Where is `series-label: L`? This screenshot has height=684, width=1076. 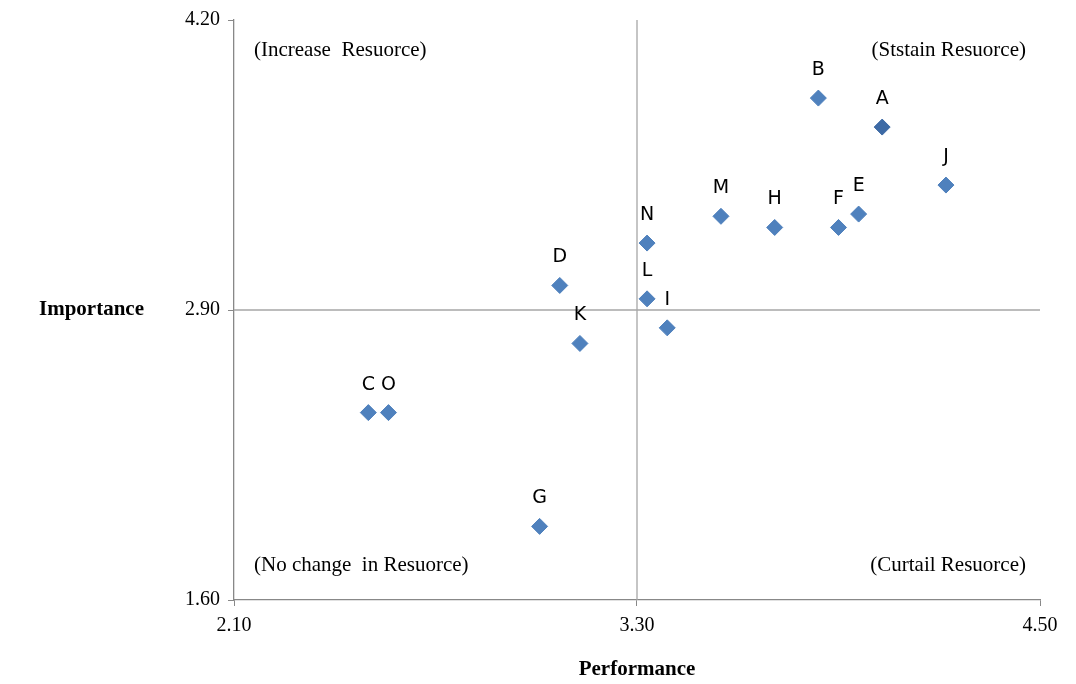 series-label: L is located at coordinates (647, 268).